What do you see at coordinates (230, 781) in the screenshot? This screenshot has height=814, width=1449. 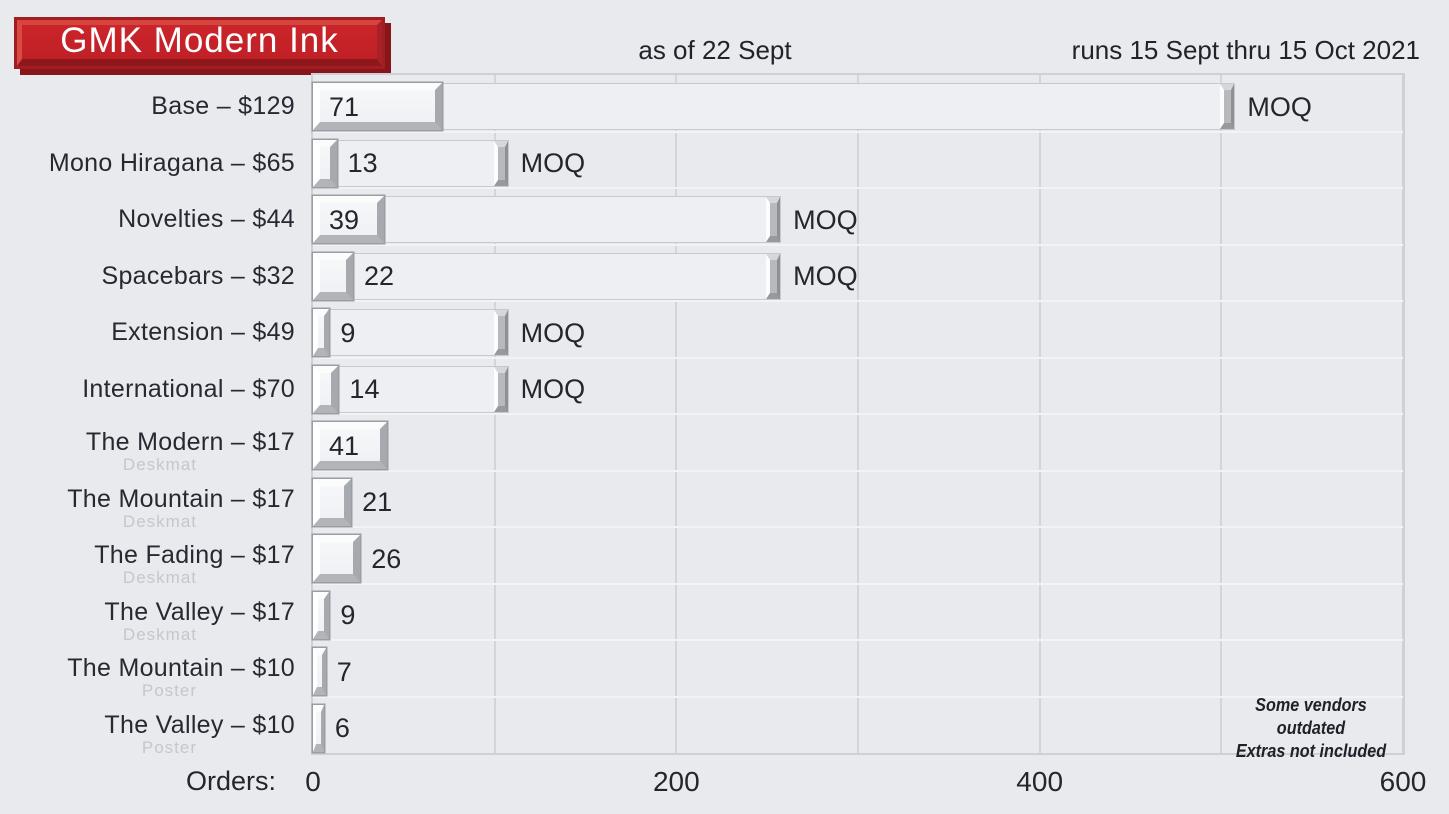 I see `x-axis-title: Orders:` at bounding box center [230, 781].